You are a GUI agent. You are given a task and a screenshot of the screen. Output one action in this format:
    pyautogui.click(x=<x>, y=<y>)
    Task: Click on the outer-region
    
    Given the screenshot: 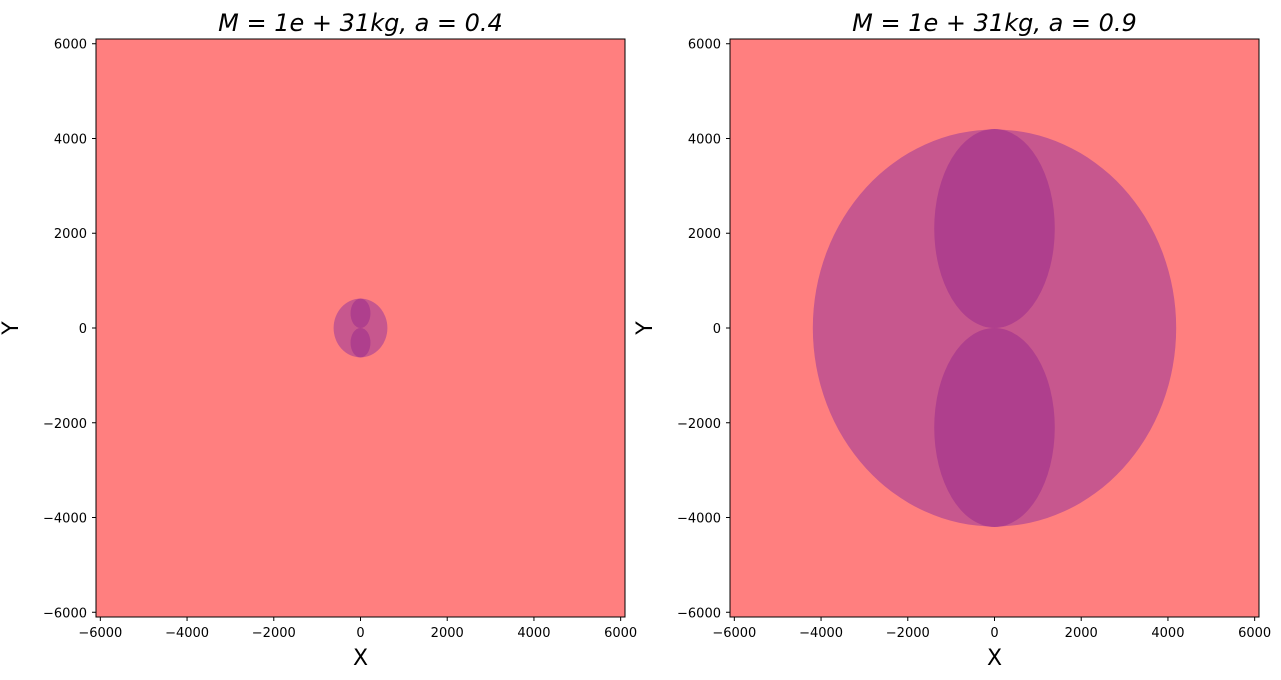 What is the action you would take?
    pyautogui.click(x=360, y=328)
    